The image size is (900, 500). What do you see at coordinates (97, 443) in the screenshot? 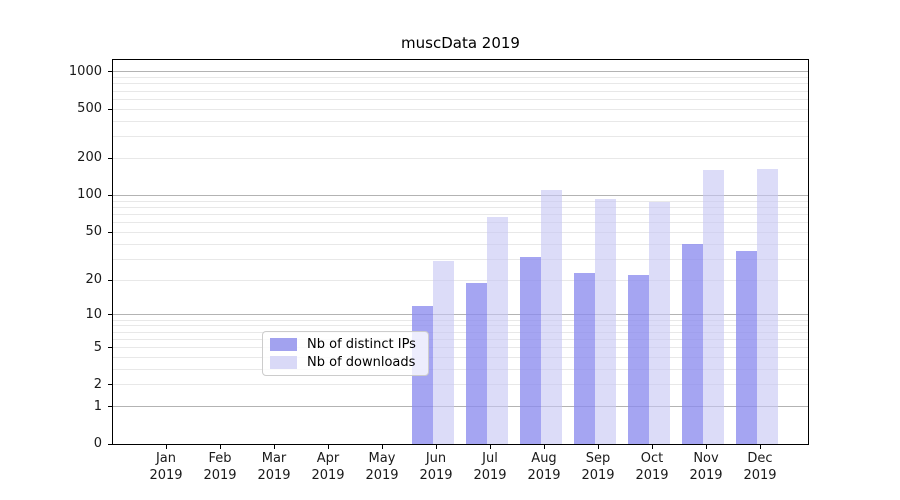
I see `y-tick-label: 0` at bounding box center [97, 443].